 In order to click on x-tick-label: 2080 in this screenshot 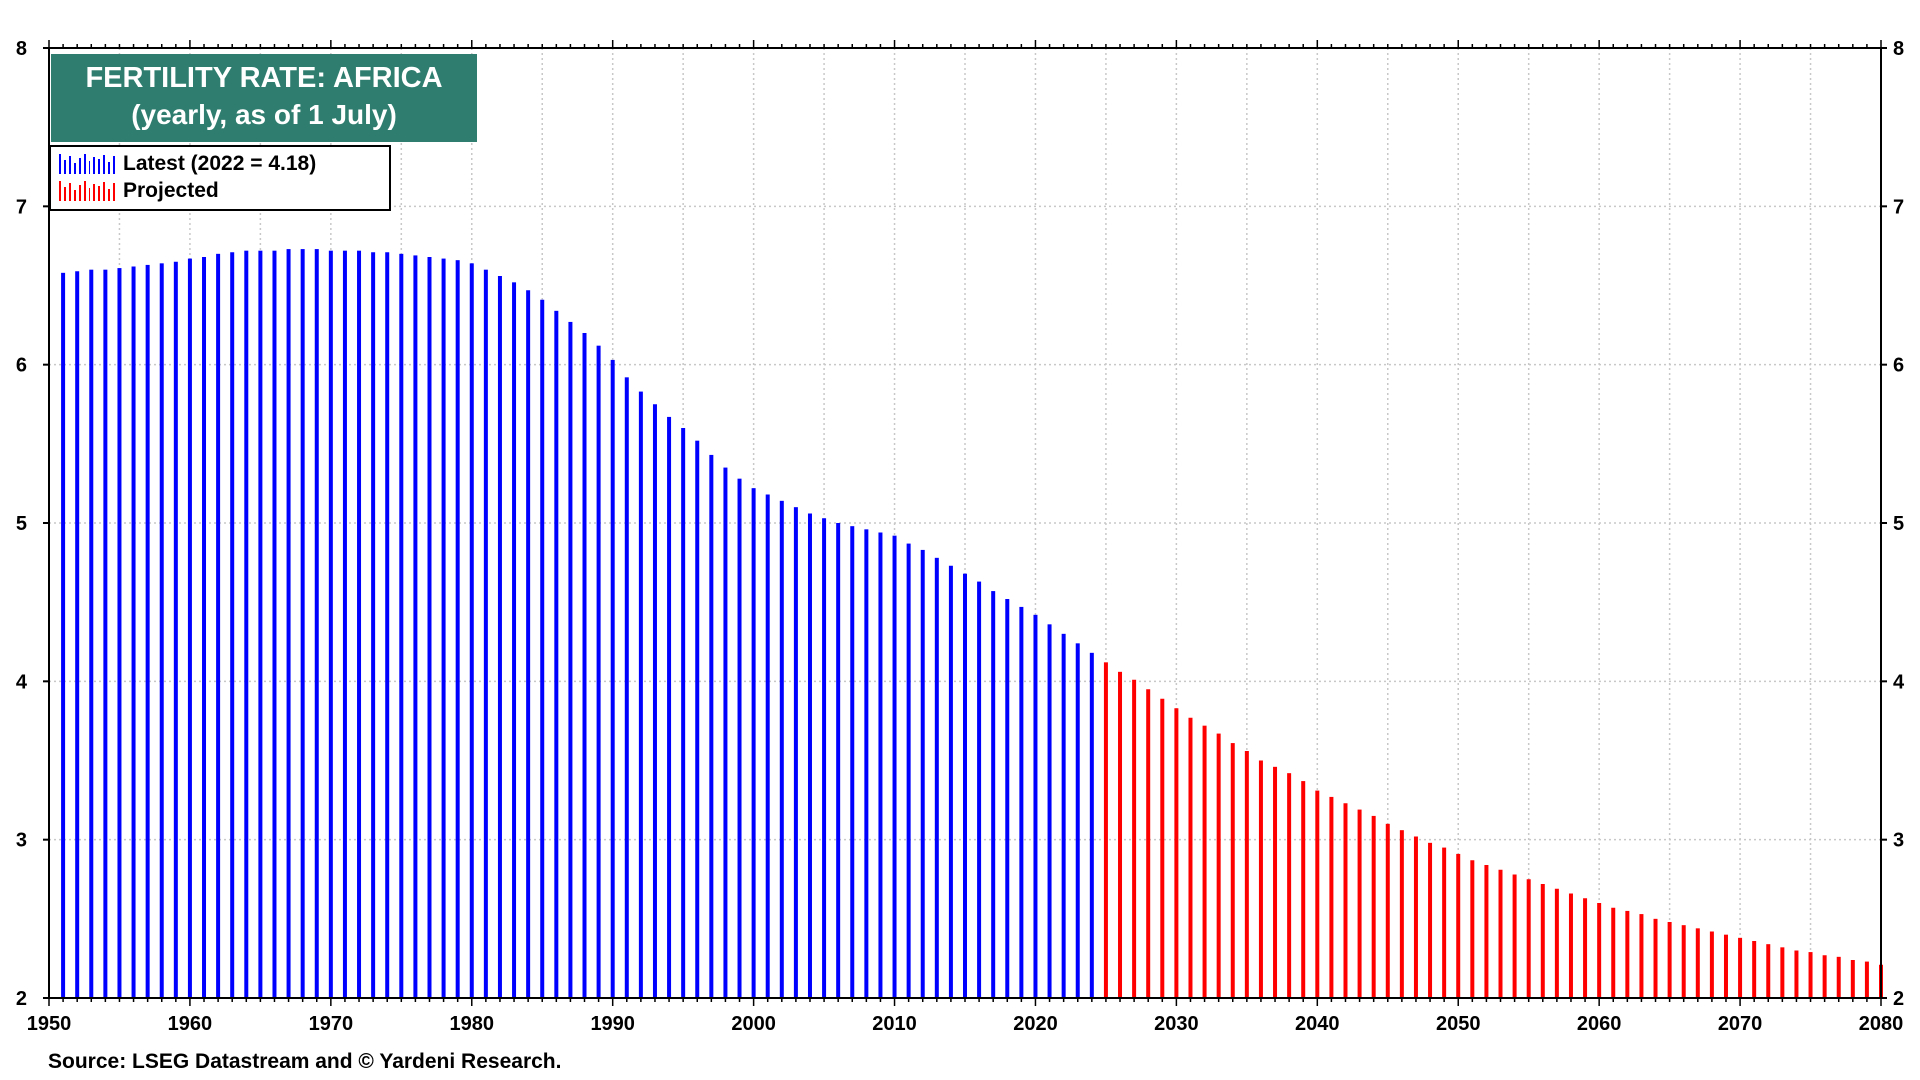, I will do `click(1881, 1024)`.